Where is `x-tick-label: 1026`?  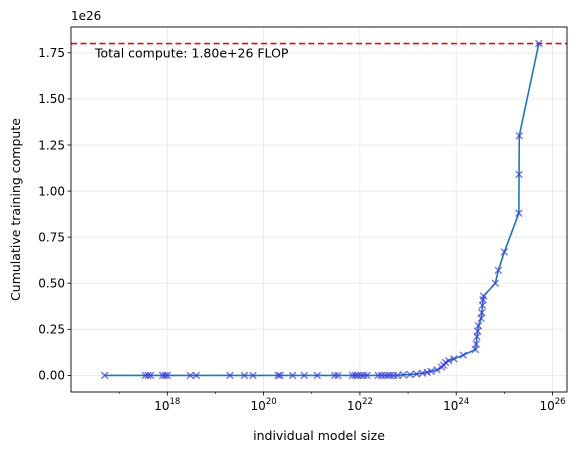
x-tick-label: 1026 is located at coordinates (552, 405).